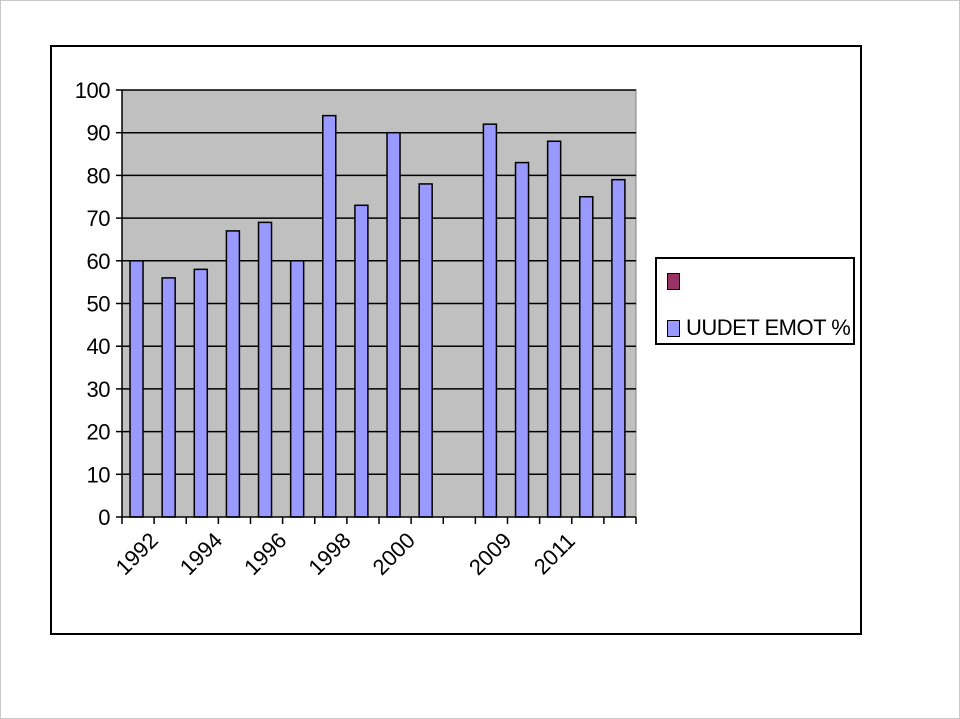 This screenshot has height=719, width=960. I want to click on y-tick-label: 10, so click(99, 474).